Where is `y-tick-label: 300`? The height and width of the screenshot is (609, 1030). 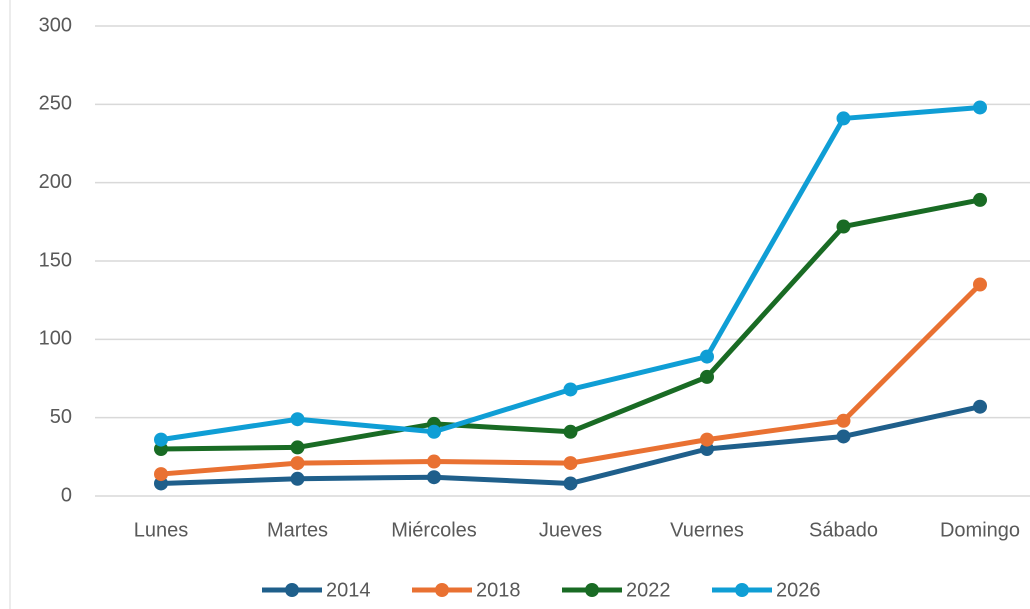 y-tick-label: 300 is located at coordinates (55, 25).